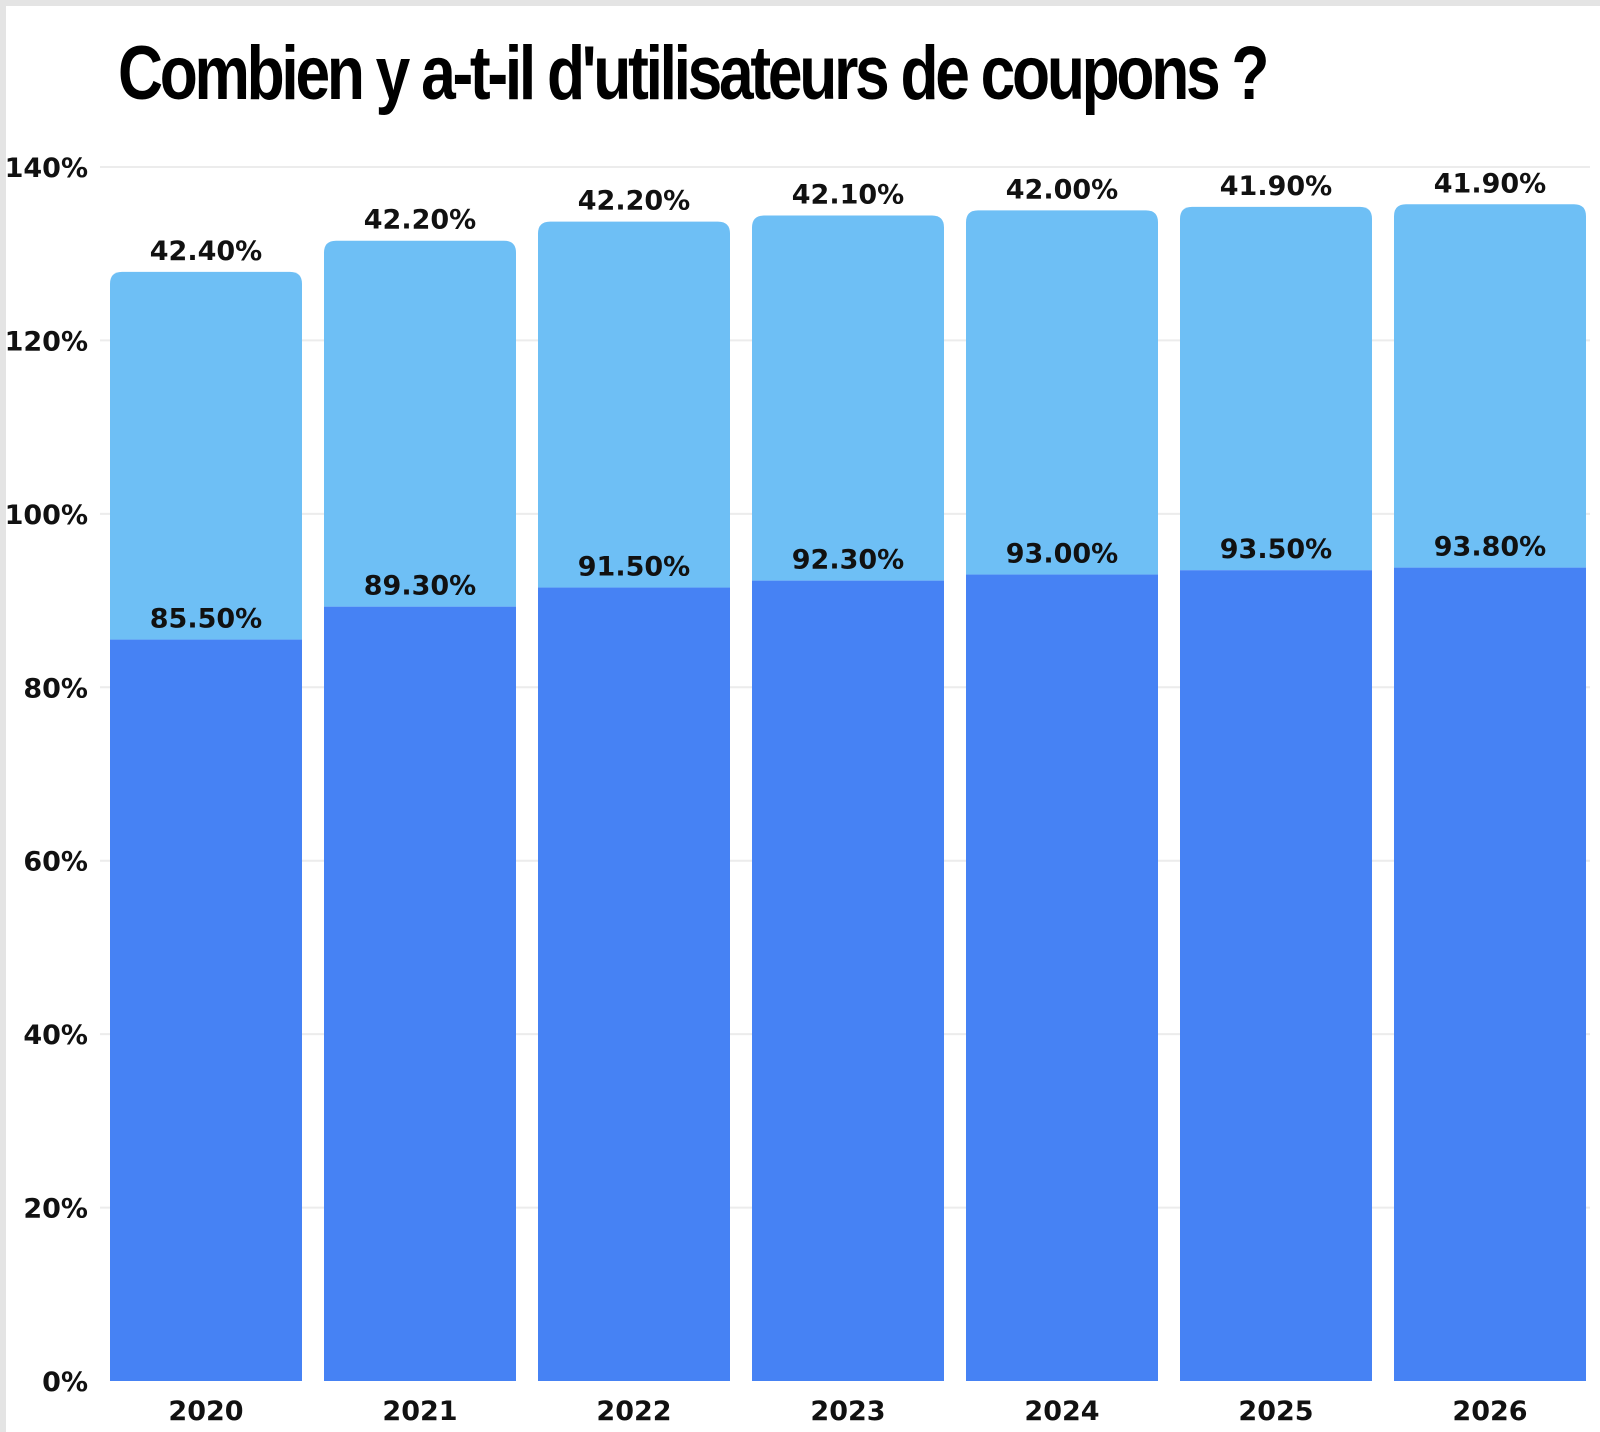 This screenshot has height=1432, width=1600. I want to click on data-label-bottom: 89.30%, so click(420, 586).